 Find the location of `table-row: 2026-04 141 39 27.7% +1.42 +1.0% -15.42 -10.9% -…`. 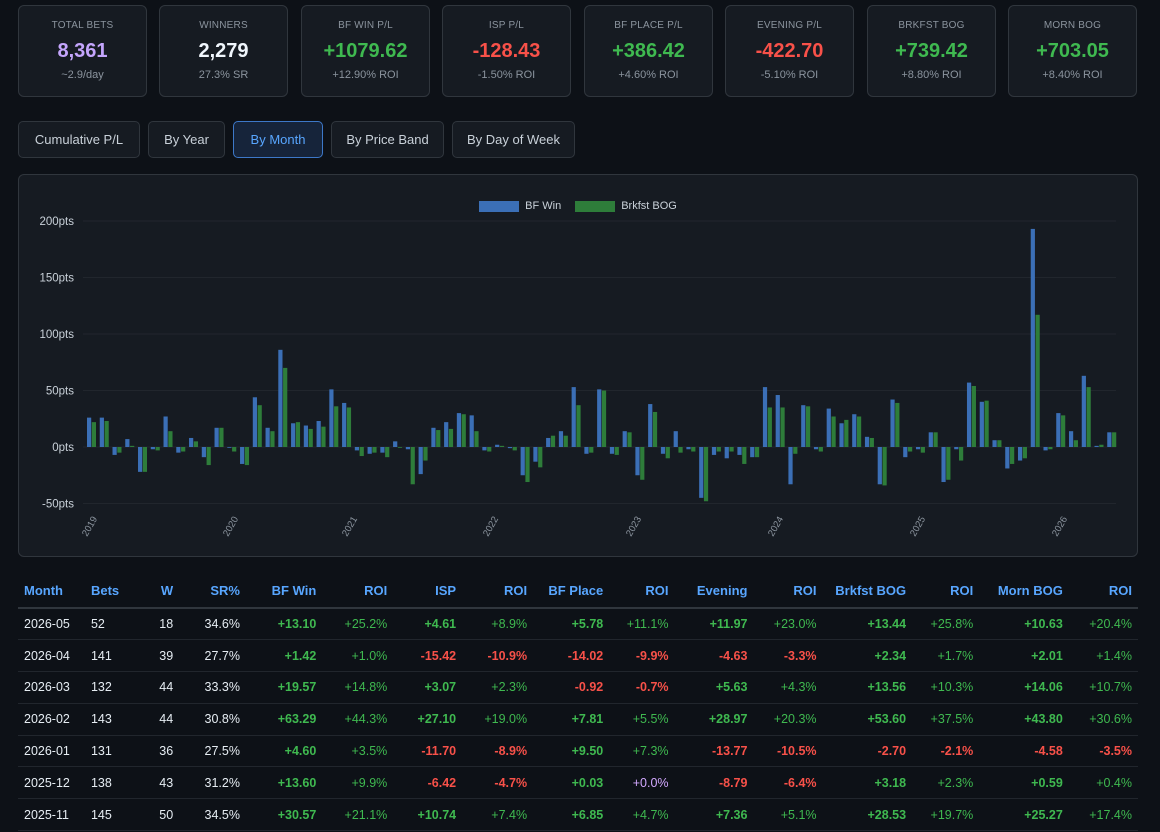

table-row: 2026-04 141 39 27.7% +1.42 +1.0% -15.42 -10.9% -… is located at coordinates (578, 656).